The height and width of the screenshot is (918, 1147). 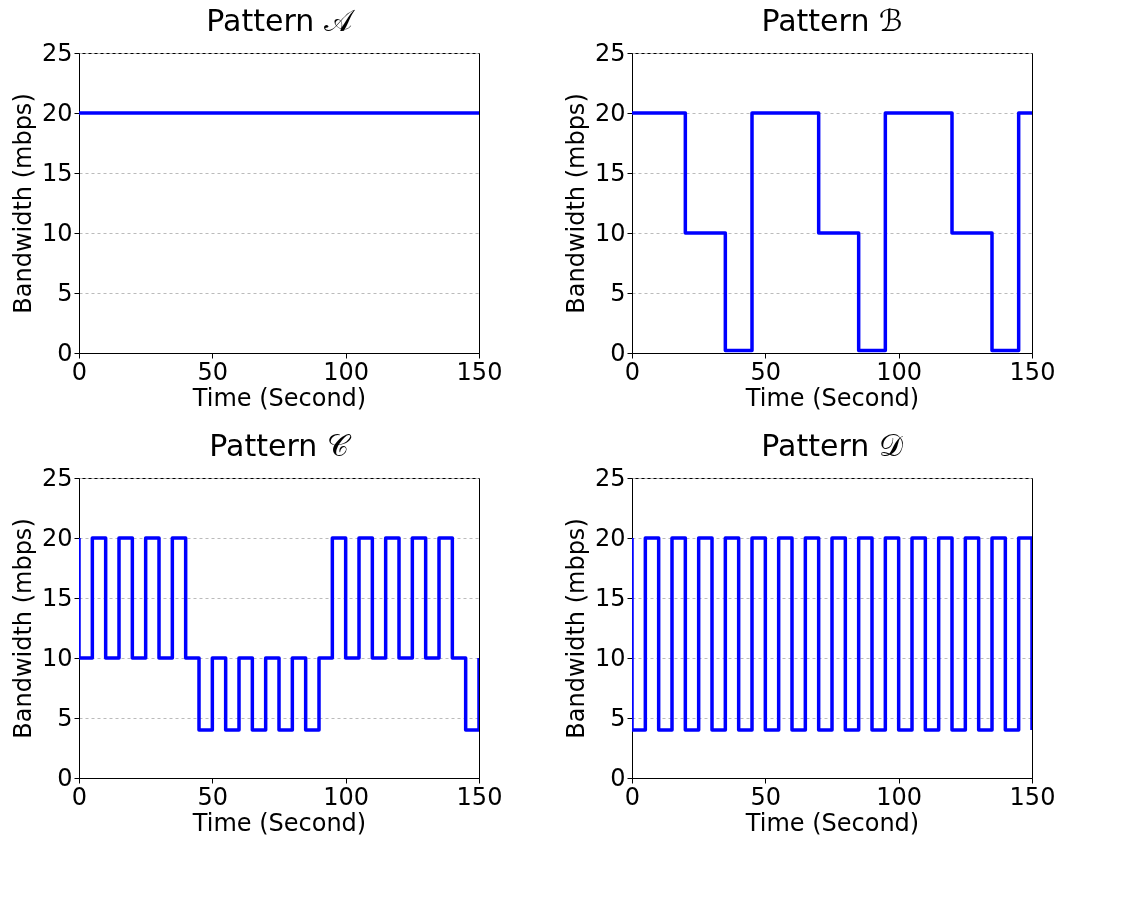 What do you see at coordinates (280, 445) in the screenshot?
I see `chart-title: Pattern 𝒞` at bounding box center [280, 445].